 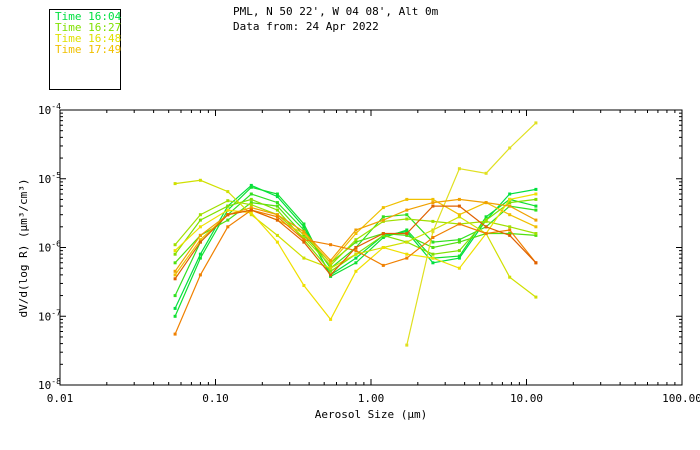 What do you see at coordinates (88, 27) in the screenshot?
I see `legend-entry-1627: Time 16:27` at bounding box center [88, 27].